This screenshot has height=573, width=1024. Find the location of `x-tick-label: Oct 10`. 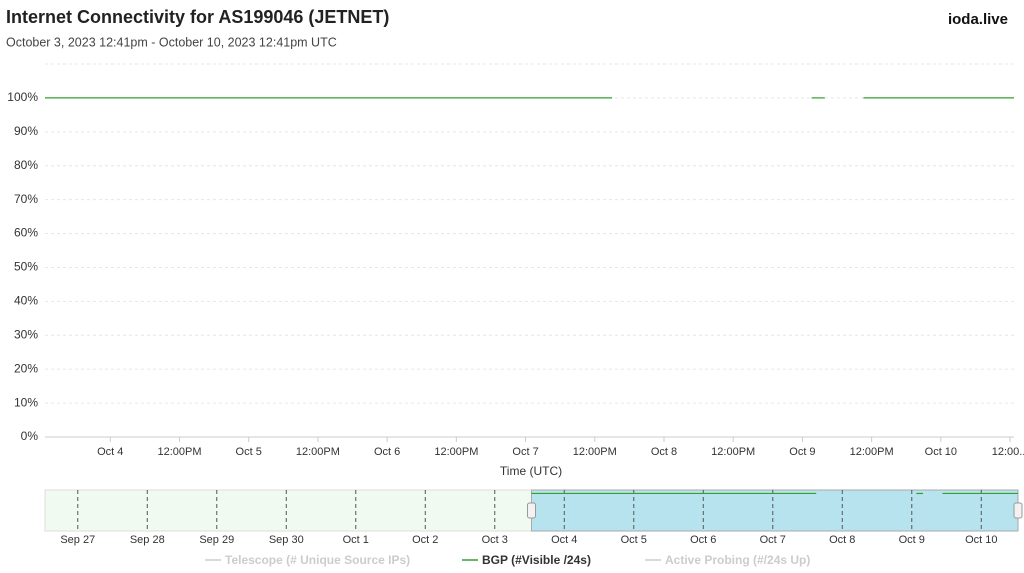

x-tick-label: Oct 10 is located at coordinates (941, 452).